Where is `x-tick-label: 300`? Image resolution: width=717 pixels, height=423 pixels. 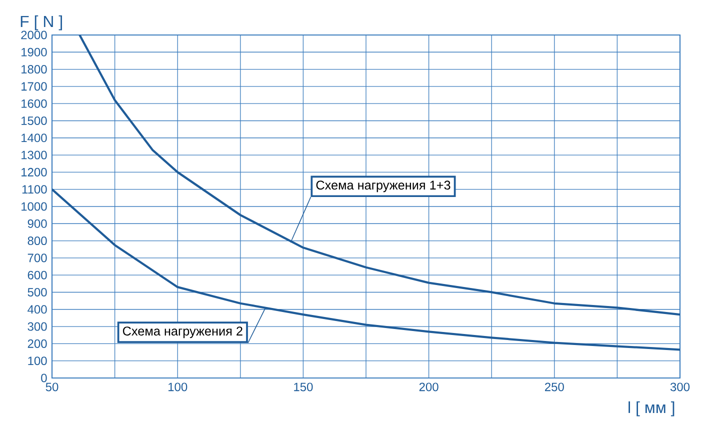
x-tick-label: 300 is located at coordinates (680, 387).